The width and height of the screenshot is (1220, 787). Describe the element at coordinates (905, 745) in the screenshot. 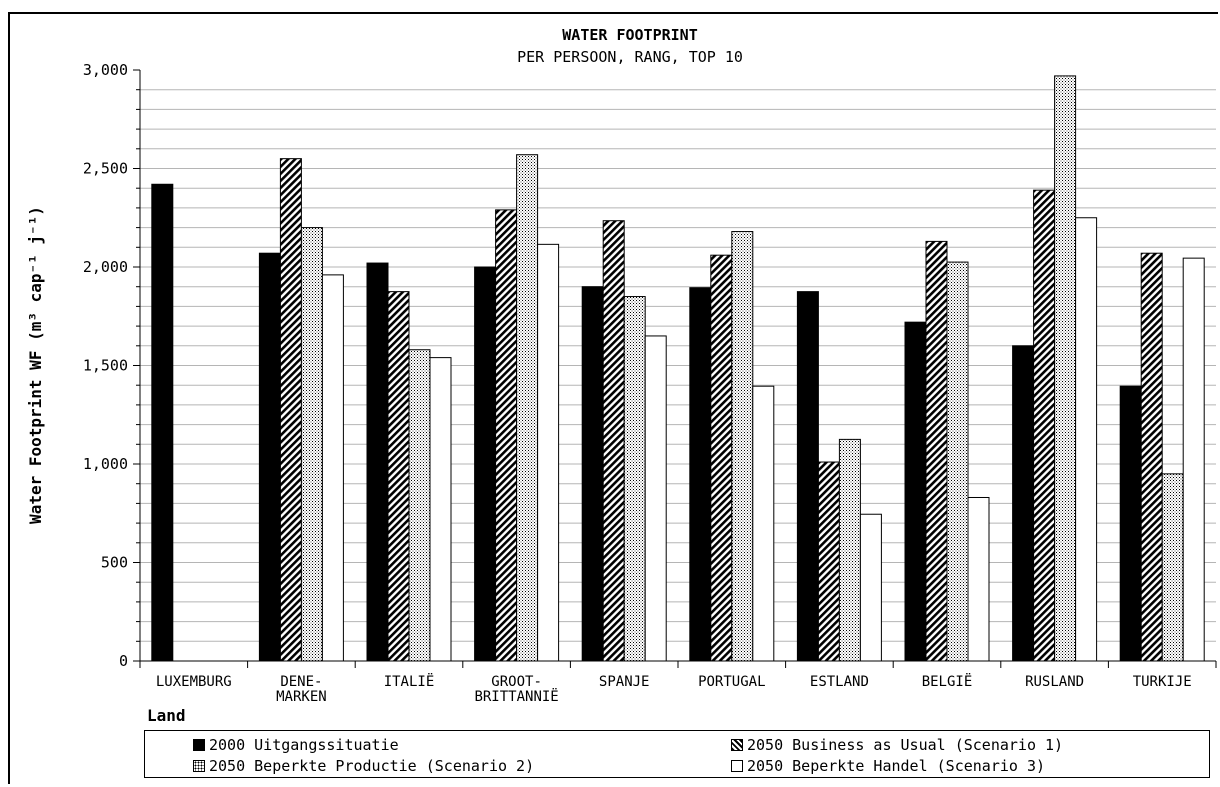

I see `legend-label: 2050 Business as Usual (Scenario 1)` at that location.